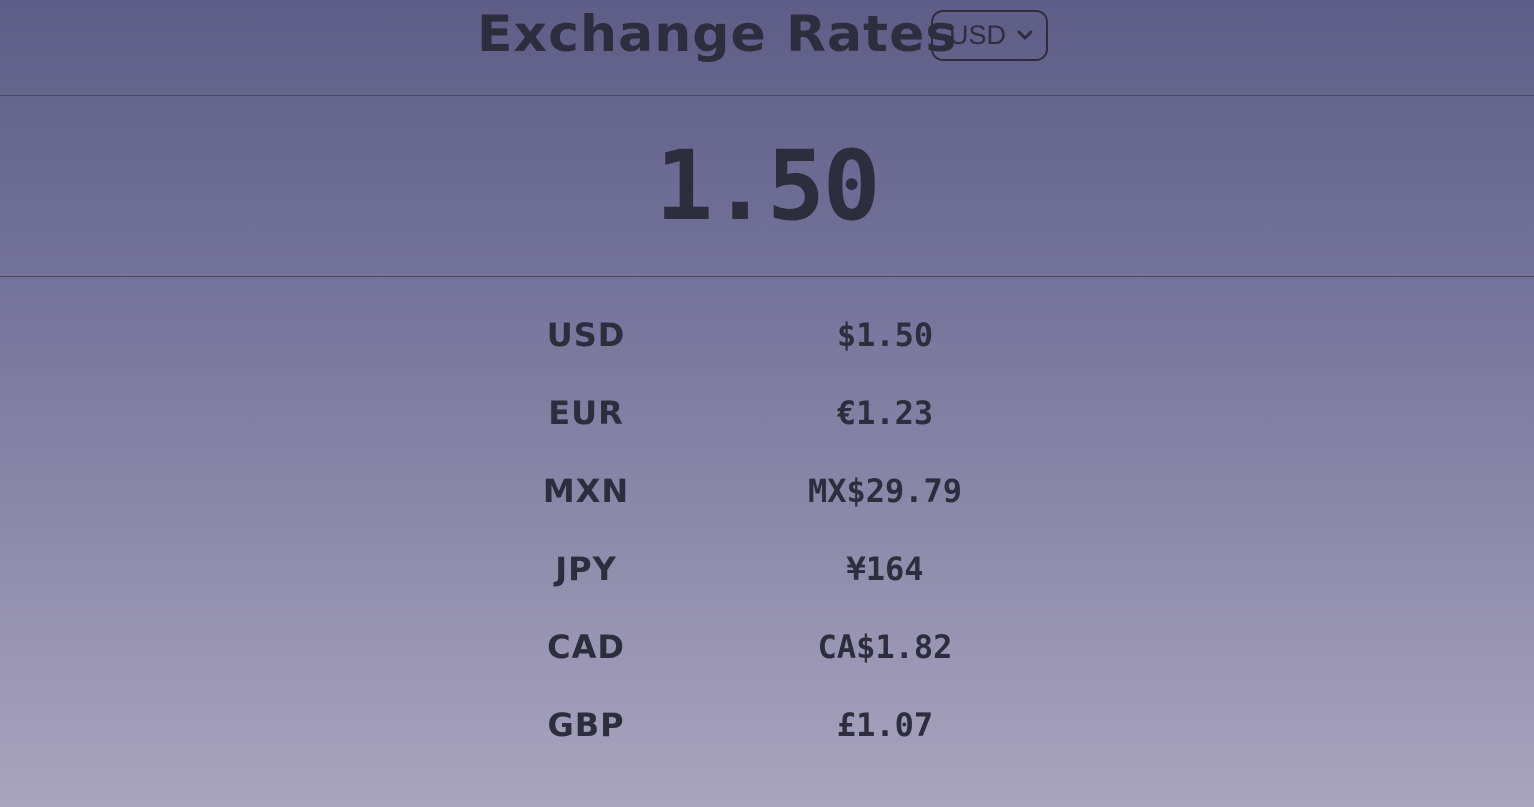 Image resolution: width=1534 pixels, height=807 pixels. Describe the element at coordinates (767, 335) in the screenshot. I see `rate-row-usd: USD $1.50` at that location.